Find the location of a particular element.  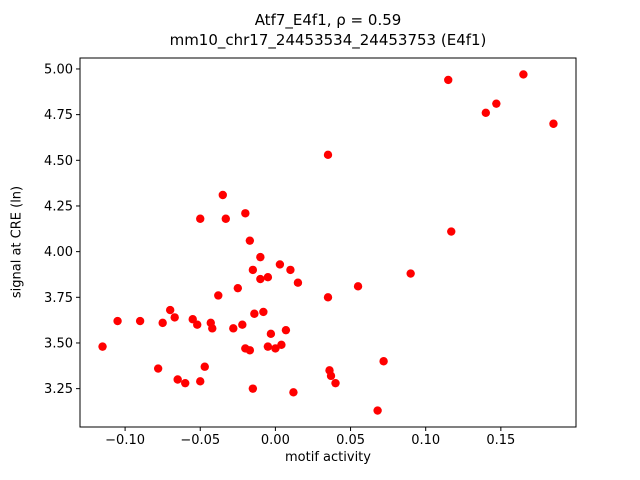

y-tick-label: 3.50 is located at coordinates (58, 343).